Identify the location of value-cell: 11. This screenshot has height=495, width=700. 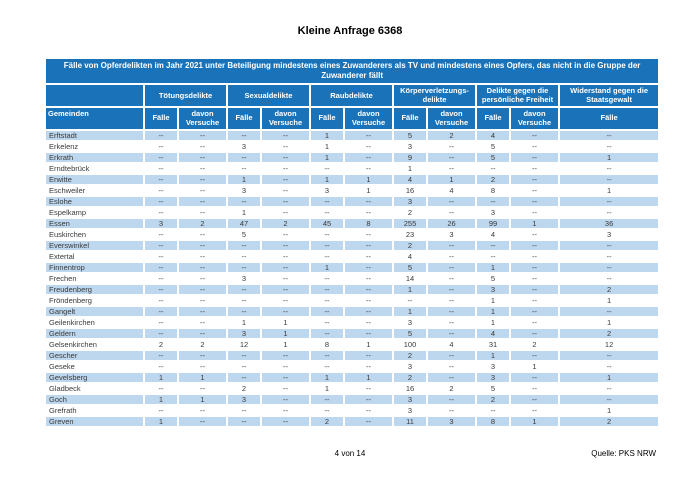
(410, 421).